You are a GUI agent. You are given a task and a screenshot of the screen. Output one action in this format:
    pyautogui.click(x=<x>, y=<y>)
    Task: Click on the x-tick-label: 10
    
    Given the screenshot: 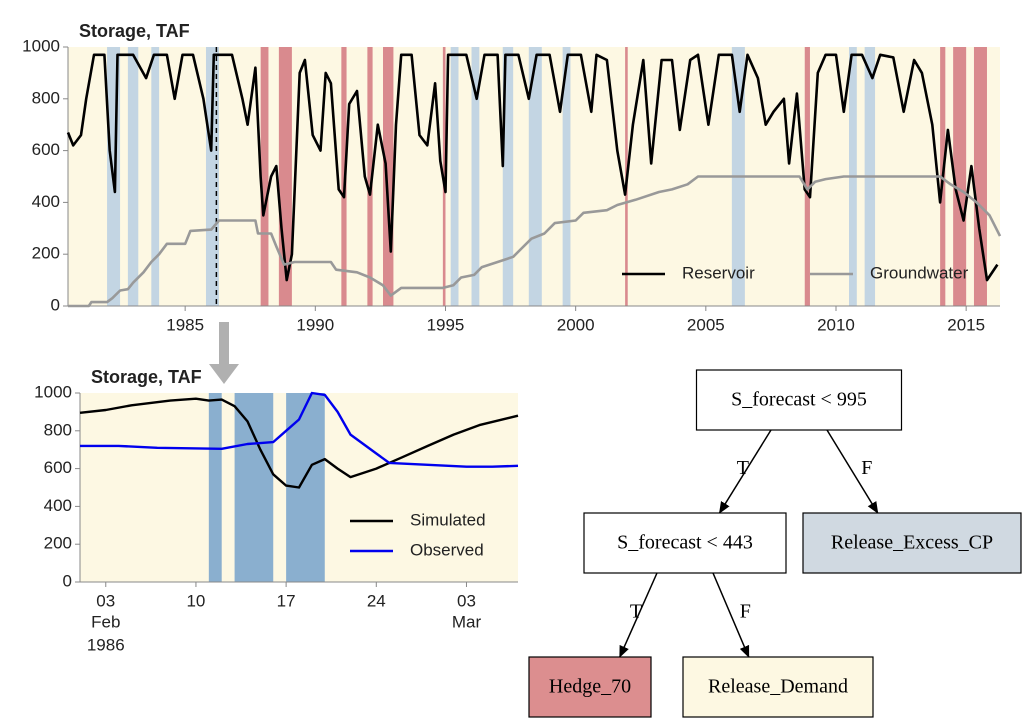 What is the action you would take?
    pyautogui.click(x=195, y=600)
    